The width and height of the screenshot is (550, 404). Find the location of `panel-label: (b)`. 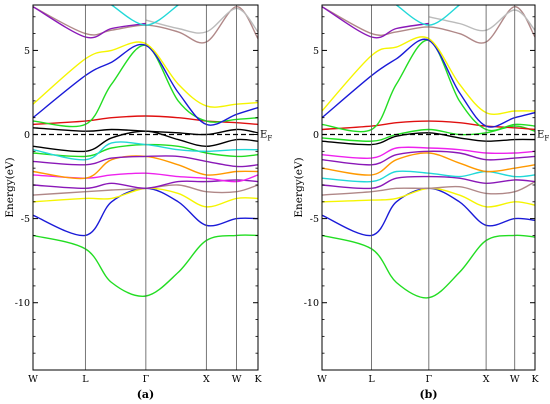

panel-label: (b) is located at coordinates (428, 394).